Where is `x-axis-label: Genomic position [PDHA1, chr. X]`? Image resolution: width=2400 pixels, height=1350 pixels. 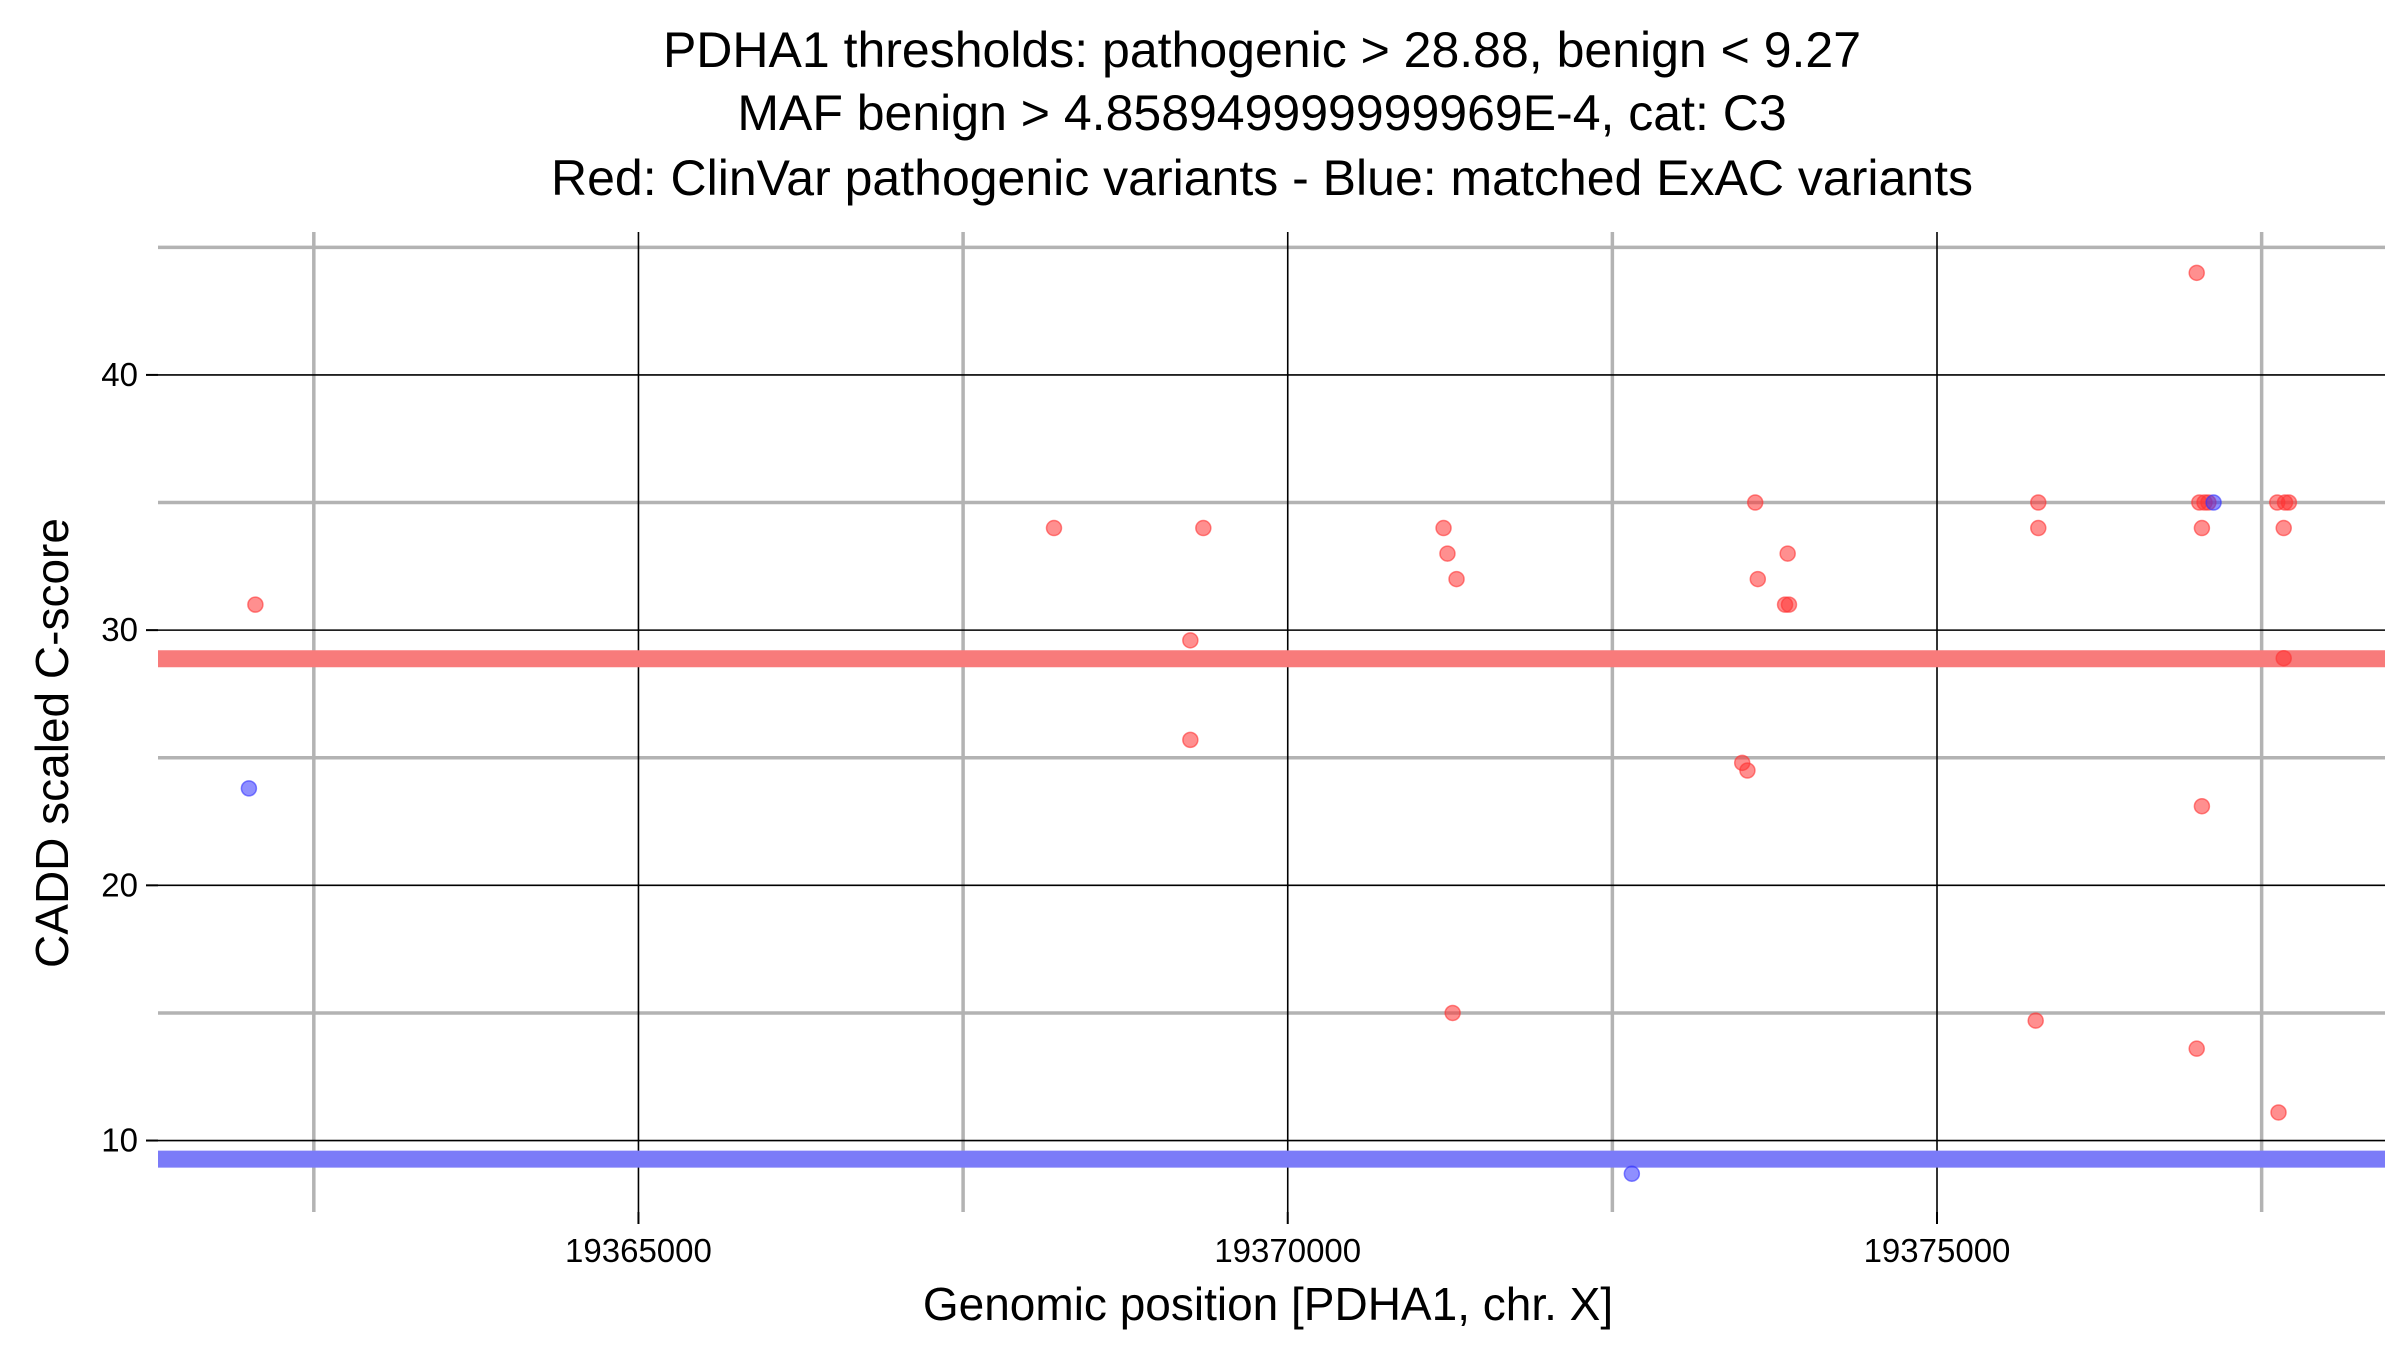
x-axis-label: Genomic position [PDHA1, chr. X] is located at coordinates (1268, 1304).